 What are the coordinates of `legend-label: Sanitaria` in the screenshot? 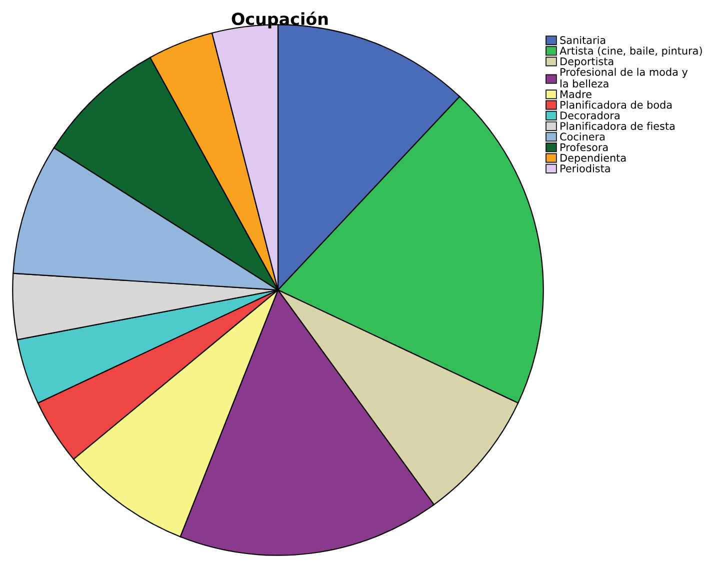 It's located at (583, 40).